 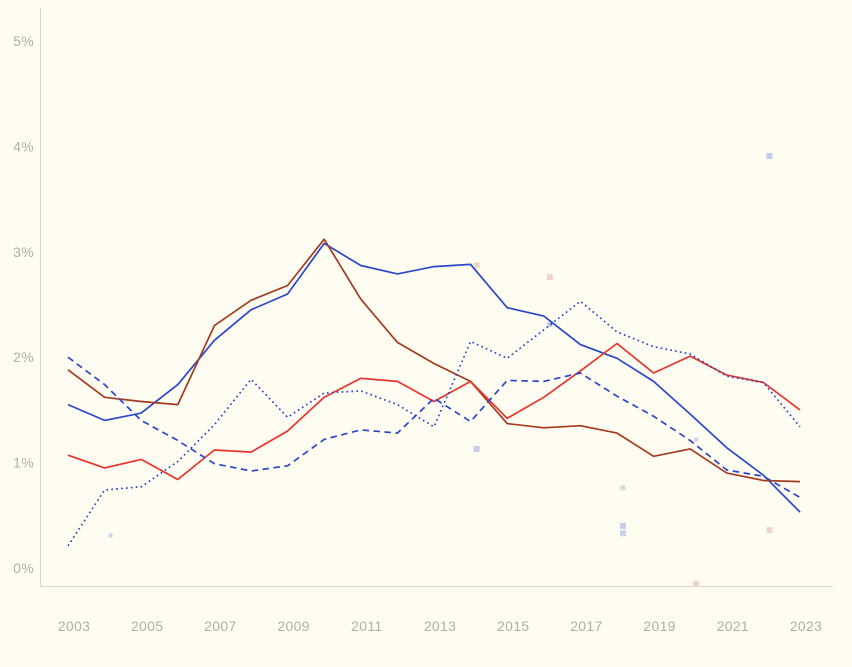 I want to click on y-tick-label: 1%, so click(x=23, y=463).